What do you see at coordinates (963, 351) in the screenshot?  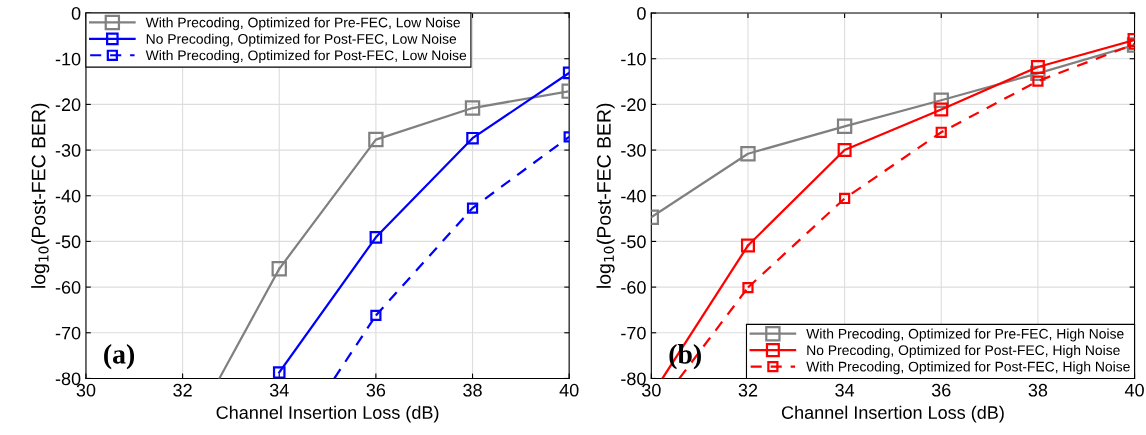 I see `legend-label: No Precoding, Optimized for Post-FEC, High Noise` at bounding box center [963, 351].